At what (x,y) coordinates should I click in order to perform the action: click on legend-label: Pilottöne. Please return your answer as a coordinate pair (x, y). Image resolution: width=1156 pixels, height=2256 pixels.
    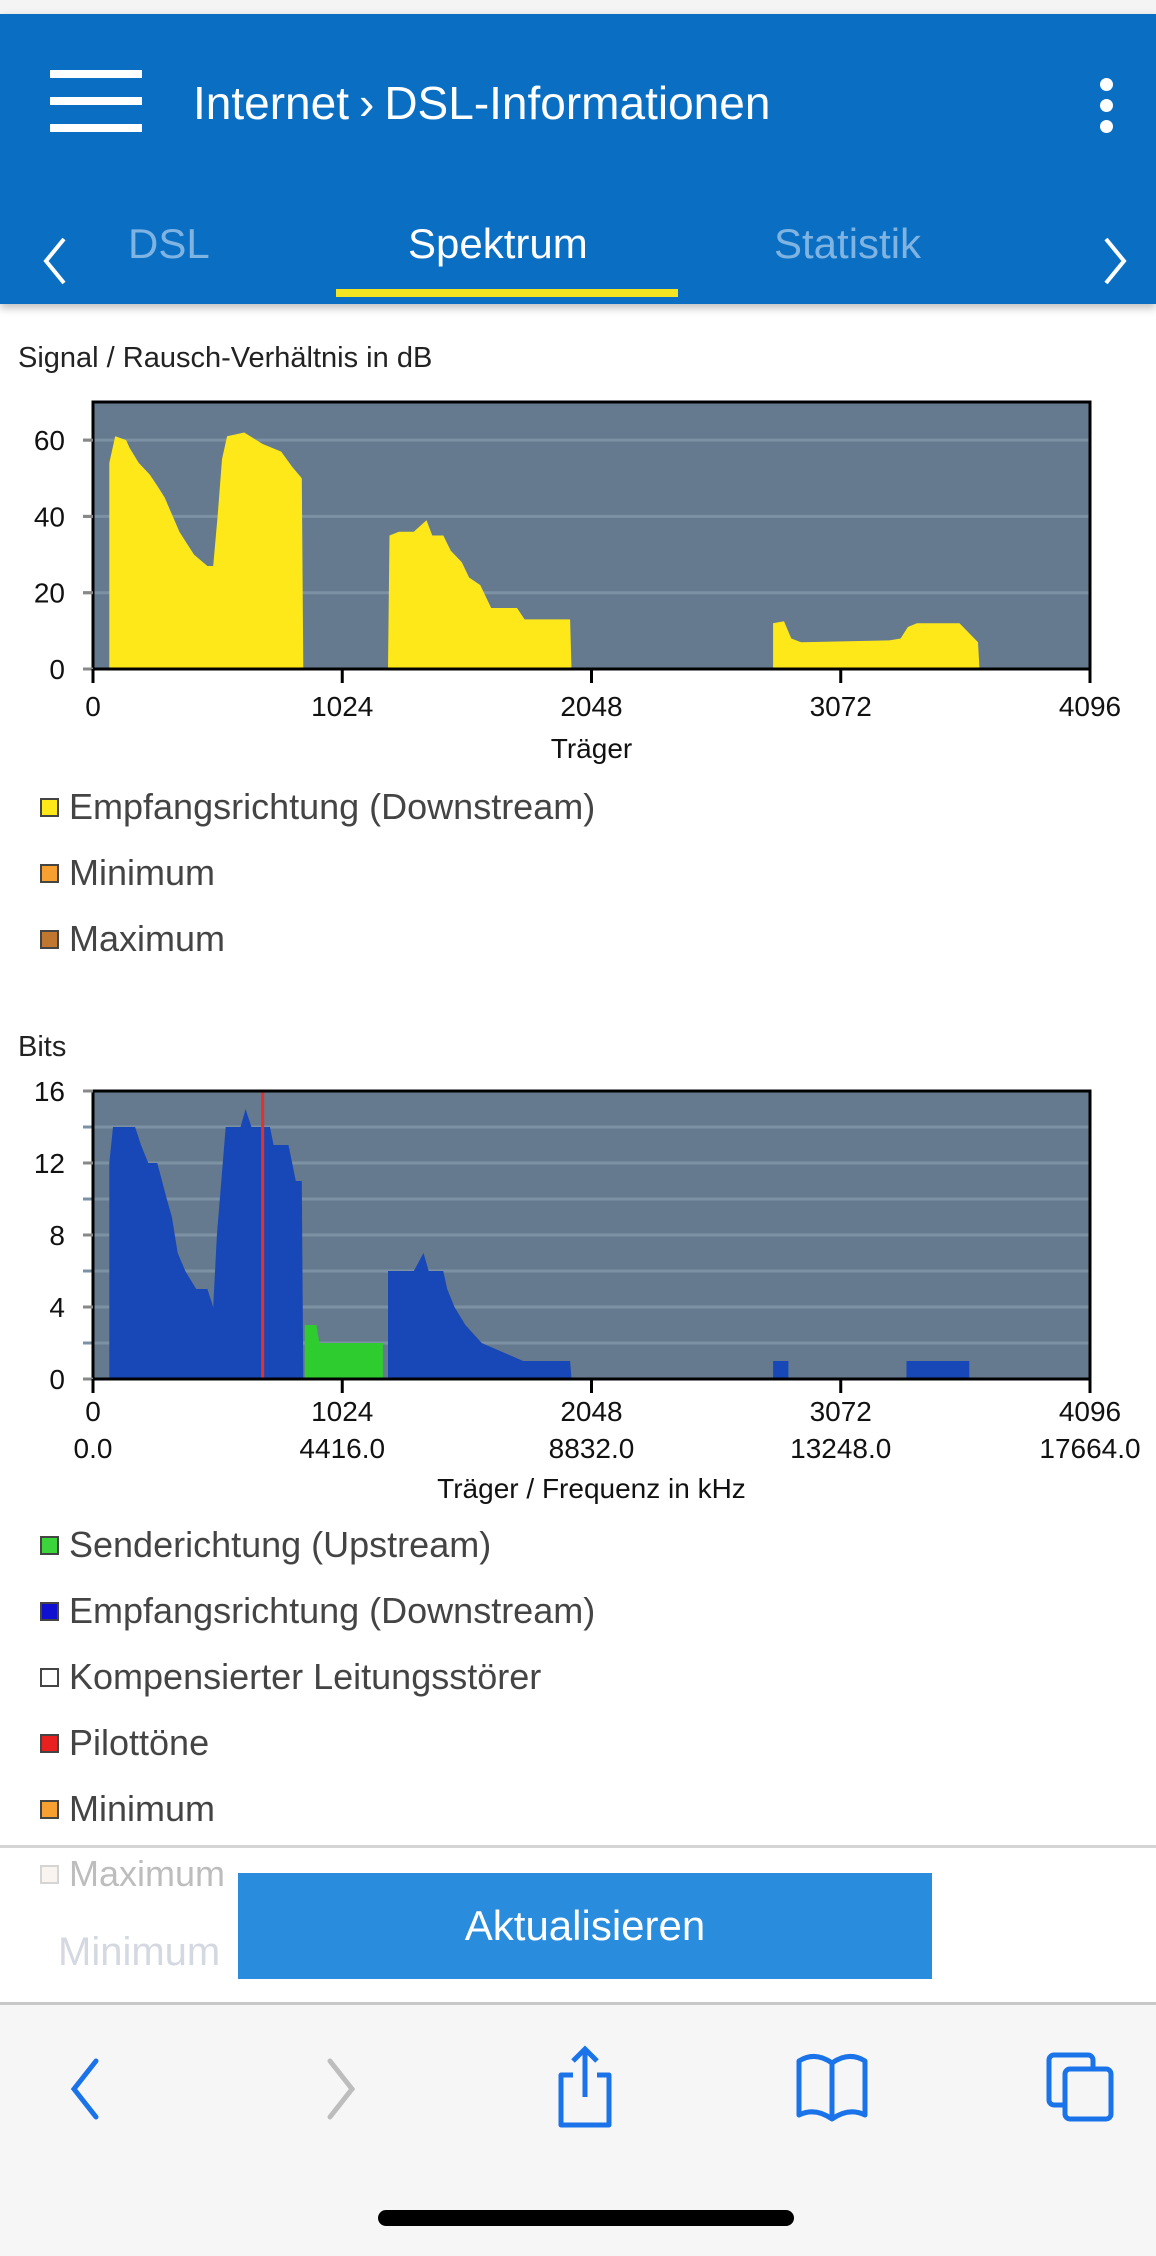
    Looking at the image, I should click on (139, 1742).